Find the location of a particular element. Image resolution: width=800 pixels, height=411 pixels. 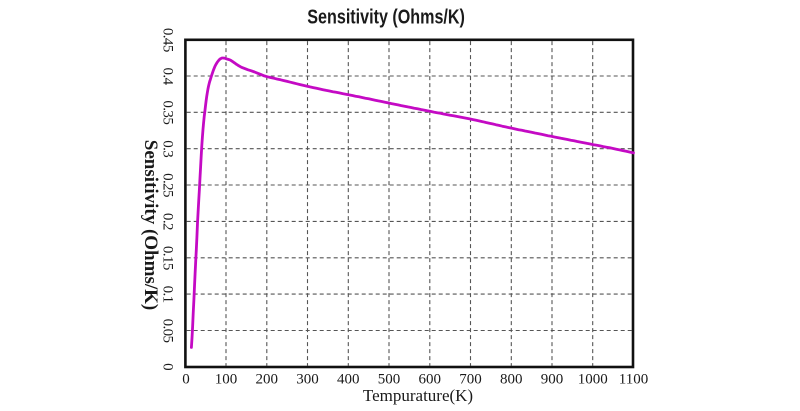

svg-text: 1000 is located at coordinates (593, 380).